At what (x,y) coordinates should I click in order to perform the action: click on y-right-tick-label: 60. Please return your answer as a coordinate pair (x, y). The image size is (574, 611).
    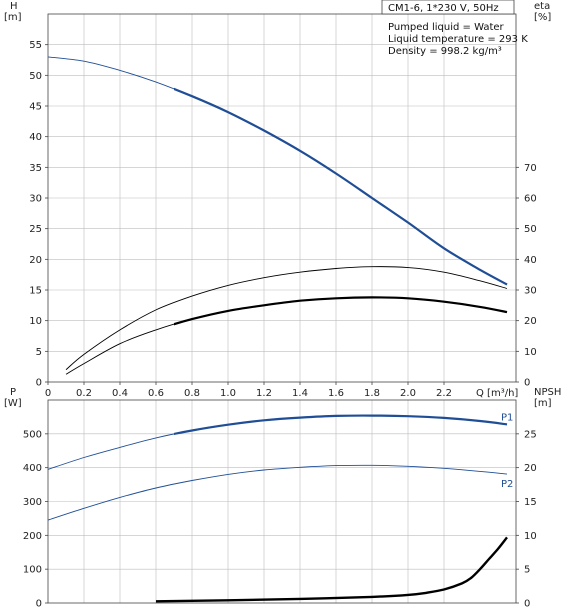
    Looking at the image, I should click on (530, 199).